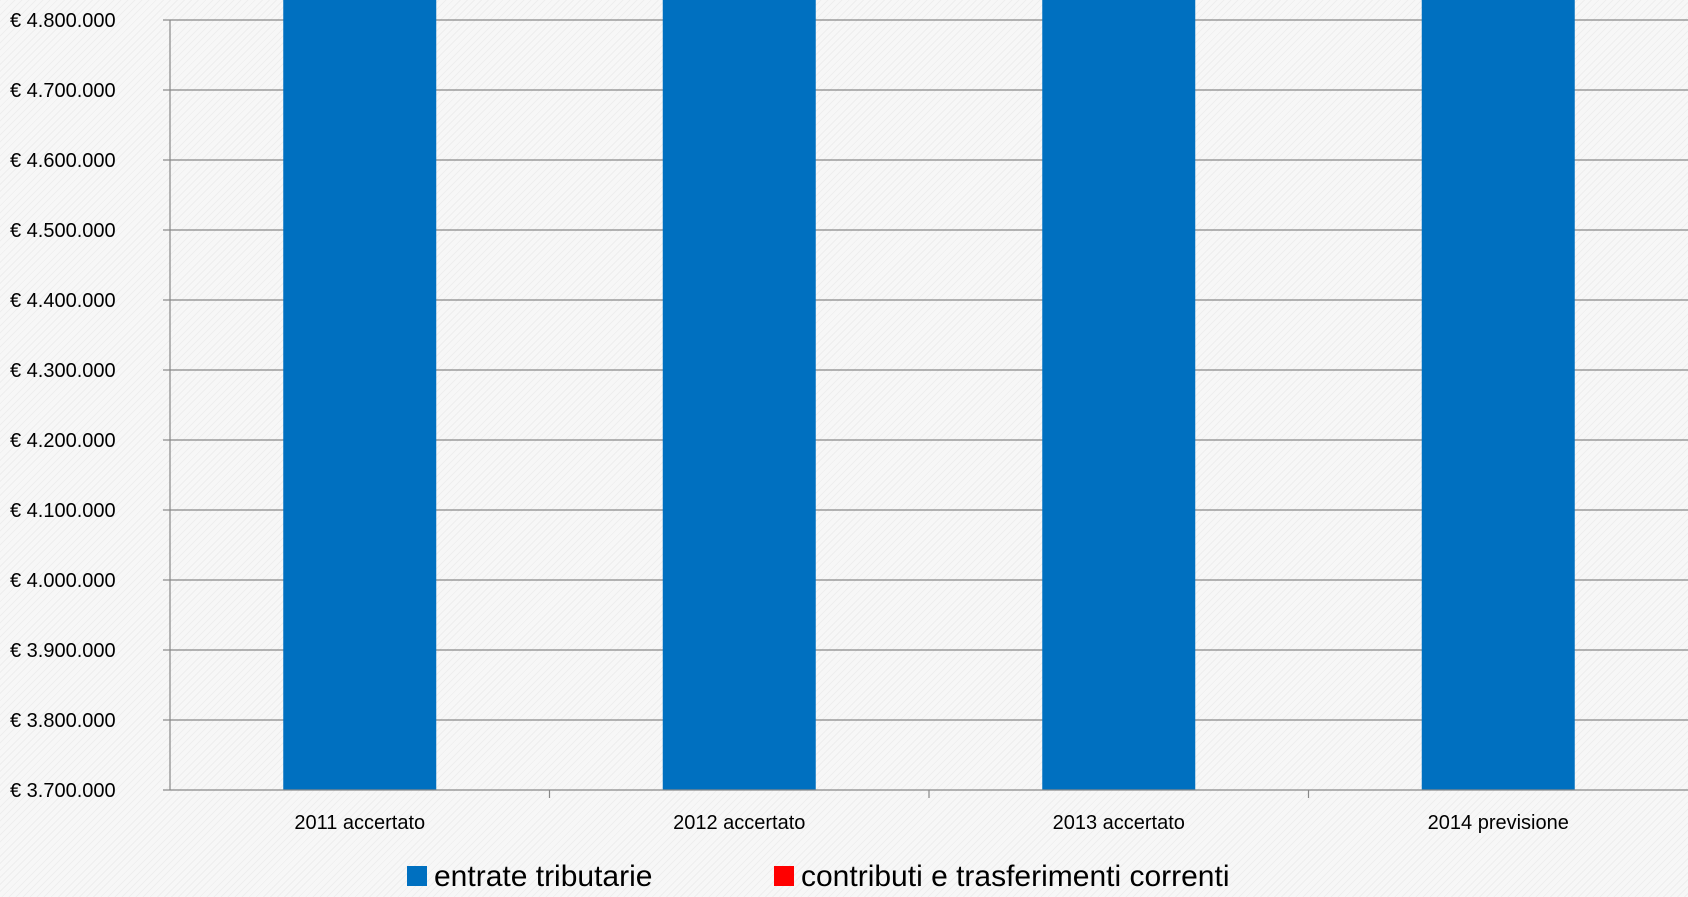 The image size is (1688, 897). I want to click on y-tick-label: € 4.800.000, so click(63, 21).